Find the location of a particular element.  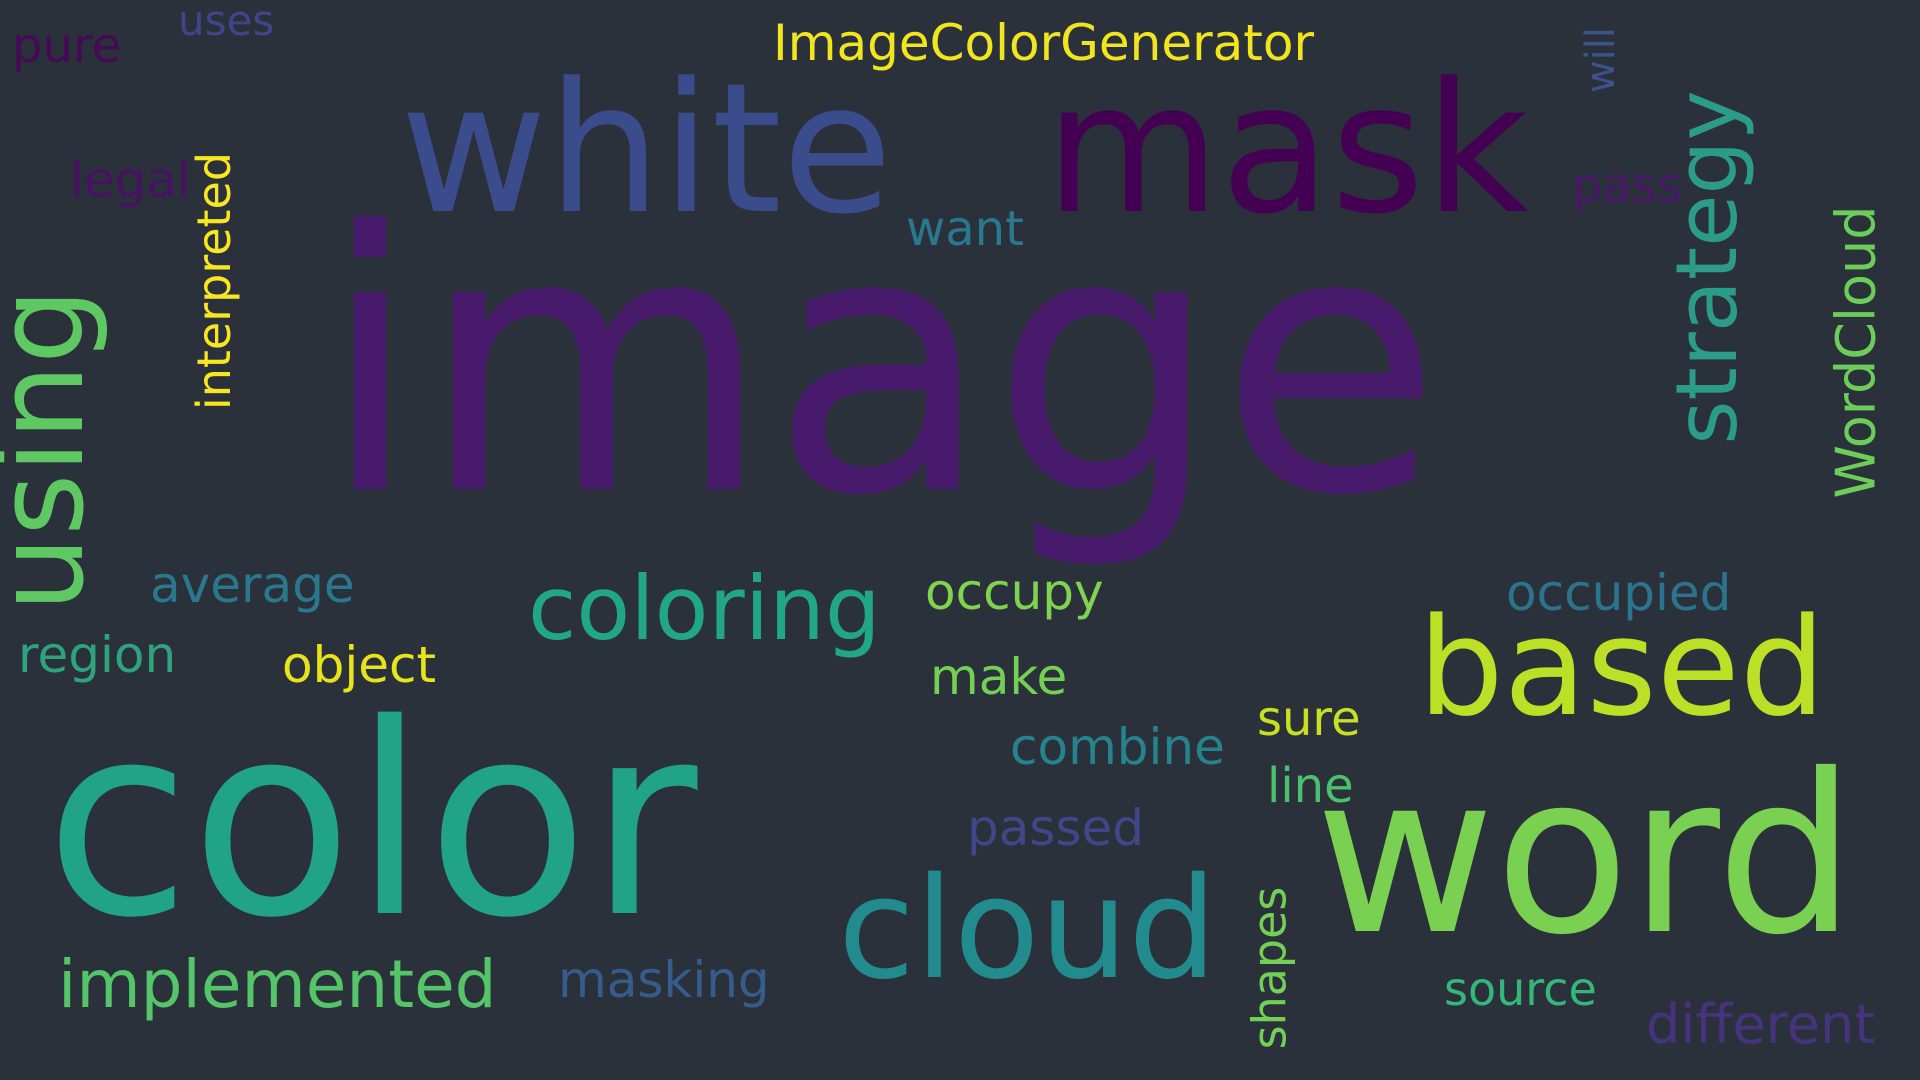

word-coloring: coloring is located at coordinates (704, 608).